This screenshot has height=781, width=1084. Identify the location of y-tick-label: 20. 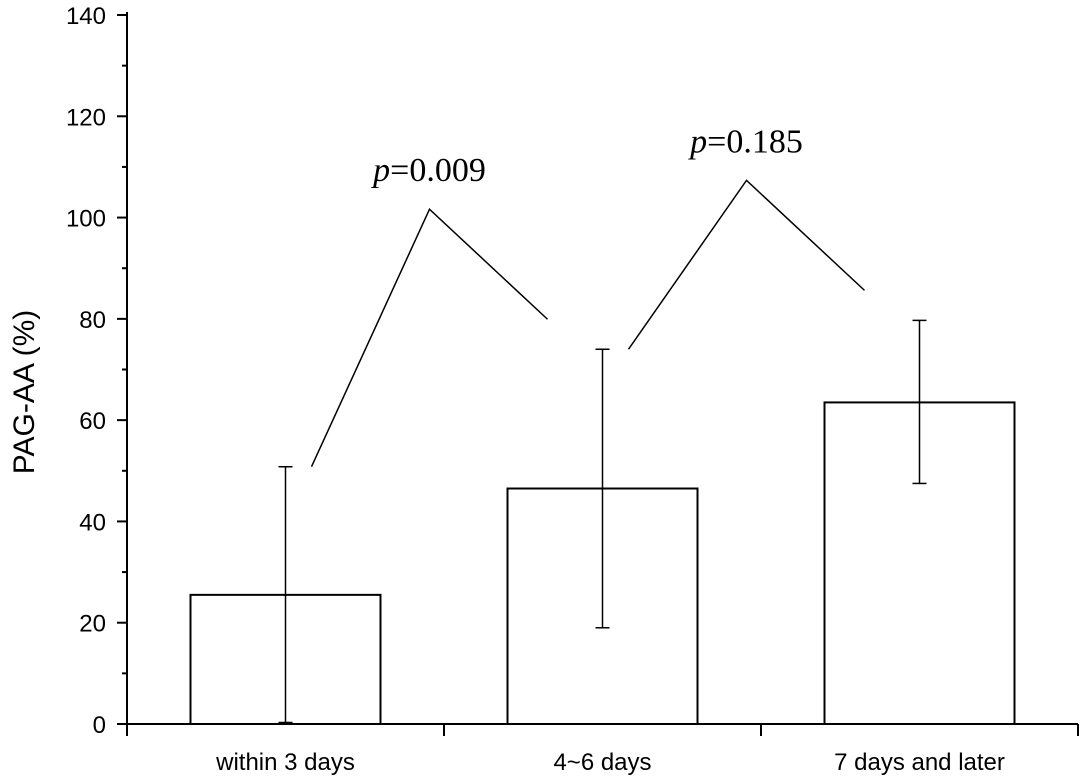
(92, 624).